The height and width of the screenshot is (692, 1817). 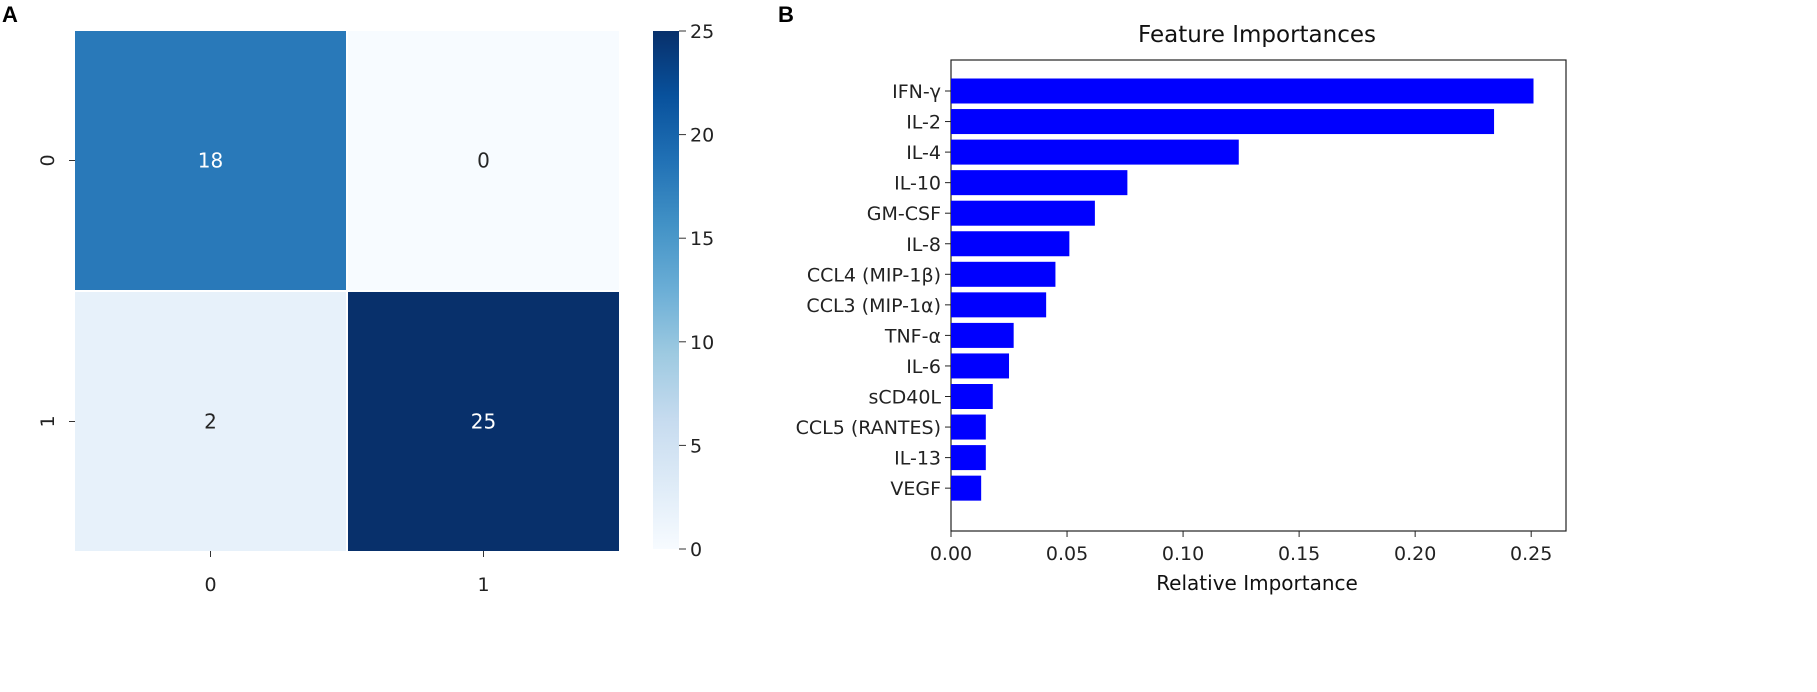 I want to click on chart-title: Feature Importances, so click(x=1257, y=35).